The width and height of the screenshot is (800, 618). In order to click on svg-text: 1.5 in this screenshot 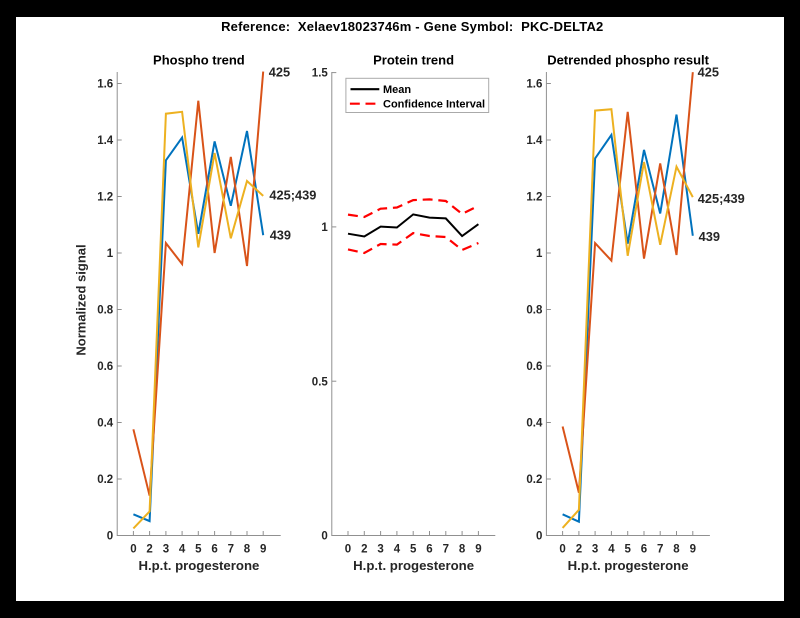, I will do `click(320, 74)`.